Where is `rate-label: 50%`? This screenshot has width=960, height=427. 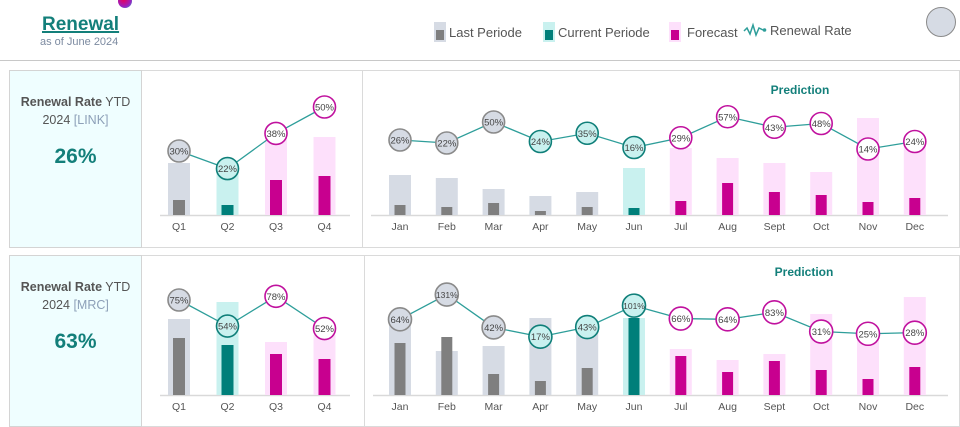
rate-label: 50% is located at coordinates (325, 108).